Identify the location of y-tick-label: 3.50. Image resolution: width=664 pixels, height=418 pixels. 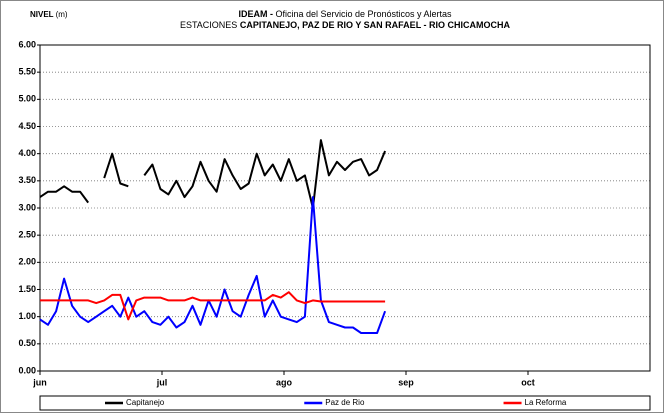
(27, 180).